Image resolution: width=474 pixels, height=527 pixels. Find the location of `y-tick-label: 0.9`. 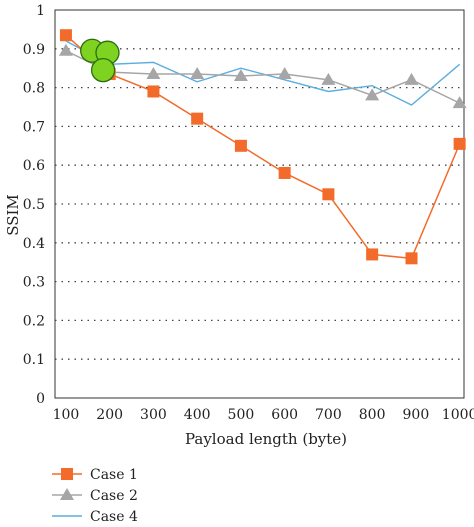

y-tick-label: 0.9 is located at coordinates (34, 50).